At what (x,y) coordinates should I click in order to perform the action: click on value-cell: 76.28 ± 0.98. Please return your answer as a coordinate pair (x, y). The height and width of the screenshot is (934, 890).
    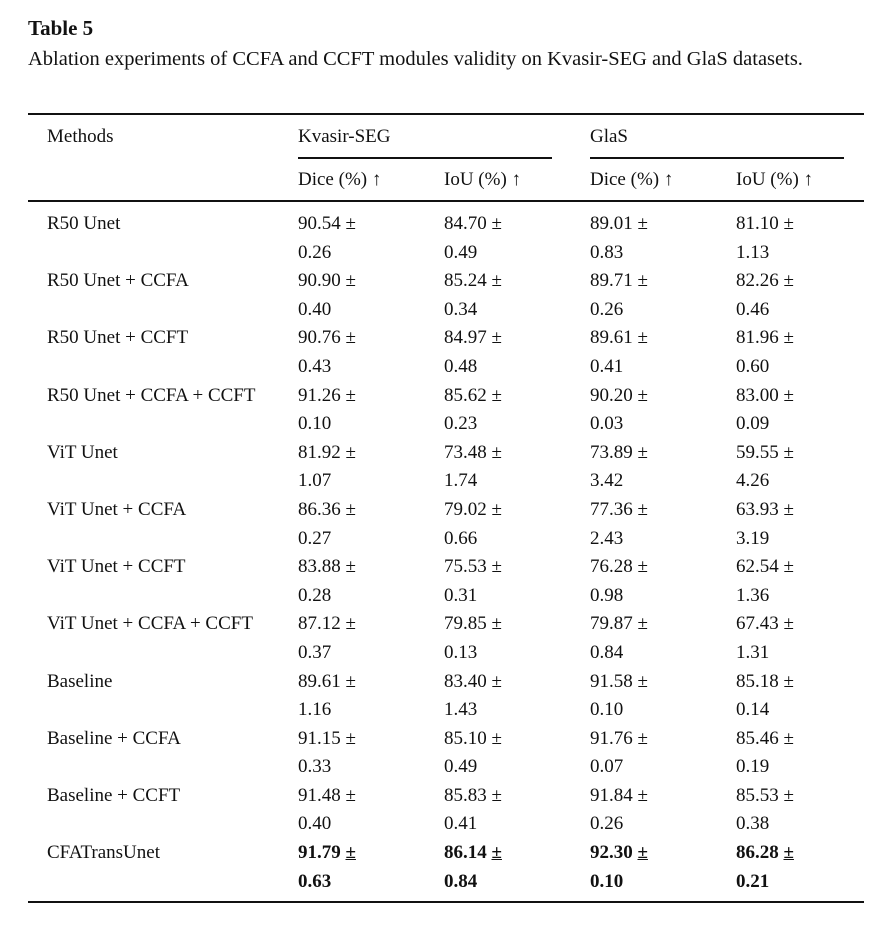
    Looking at the image, I should click on (663, 581).